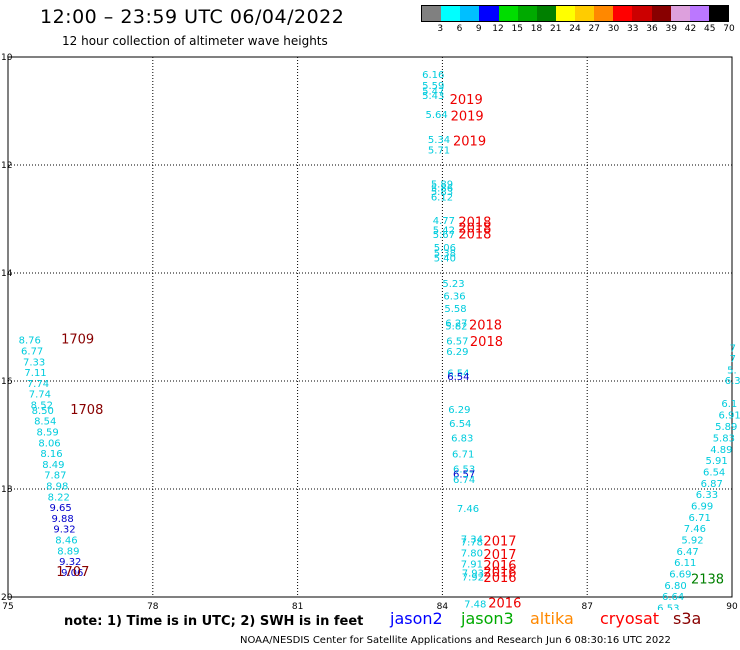 This screenshot has height=650, width=740. What do you see at coordinates (62, 519) in the screenshot?
I see `wave-height-value: 9.88` at bounding box center [62, 519].